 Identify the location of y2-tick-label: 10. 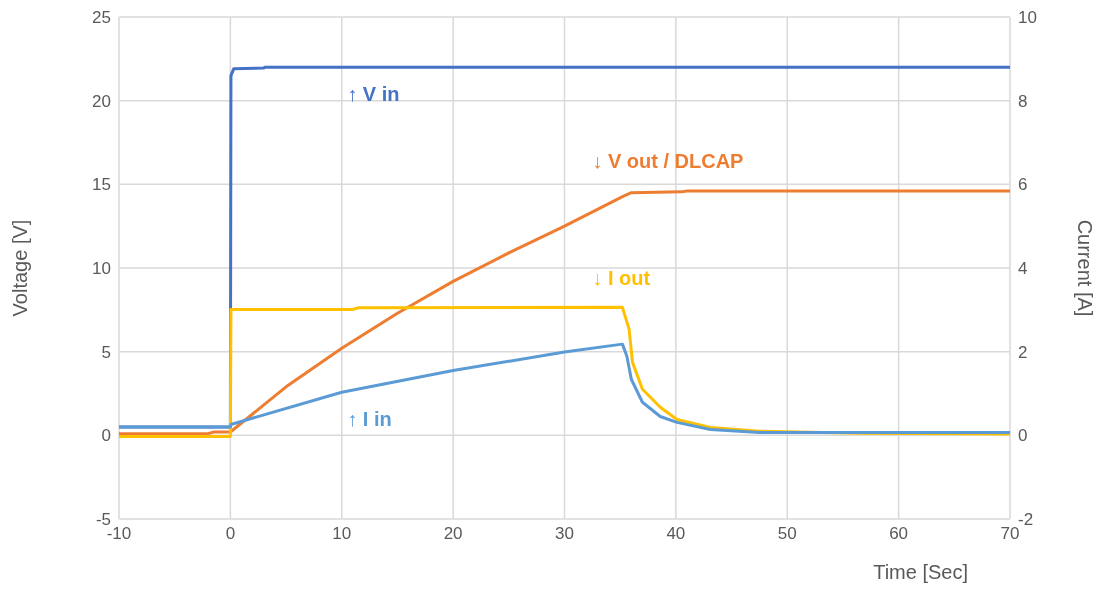
(1027, 18).